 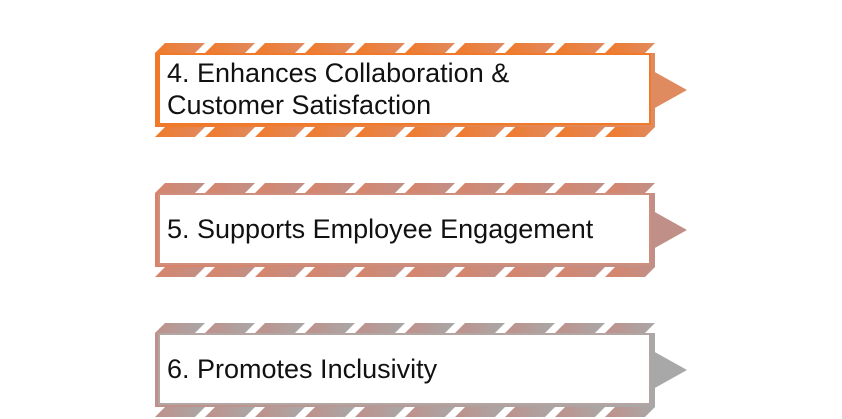 What do you see at coordinates (380, 228) in the screenshot?
I see `step-5-label: 5. Supports Employee Engagement` at bounding box center [380, 228].